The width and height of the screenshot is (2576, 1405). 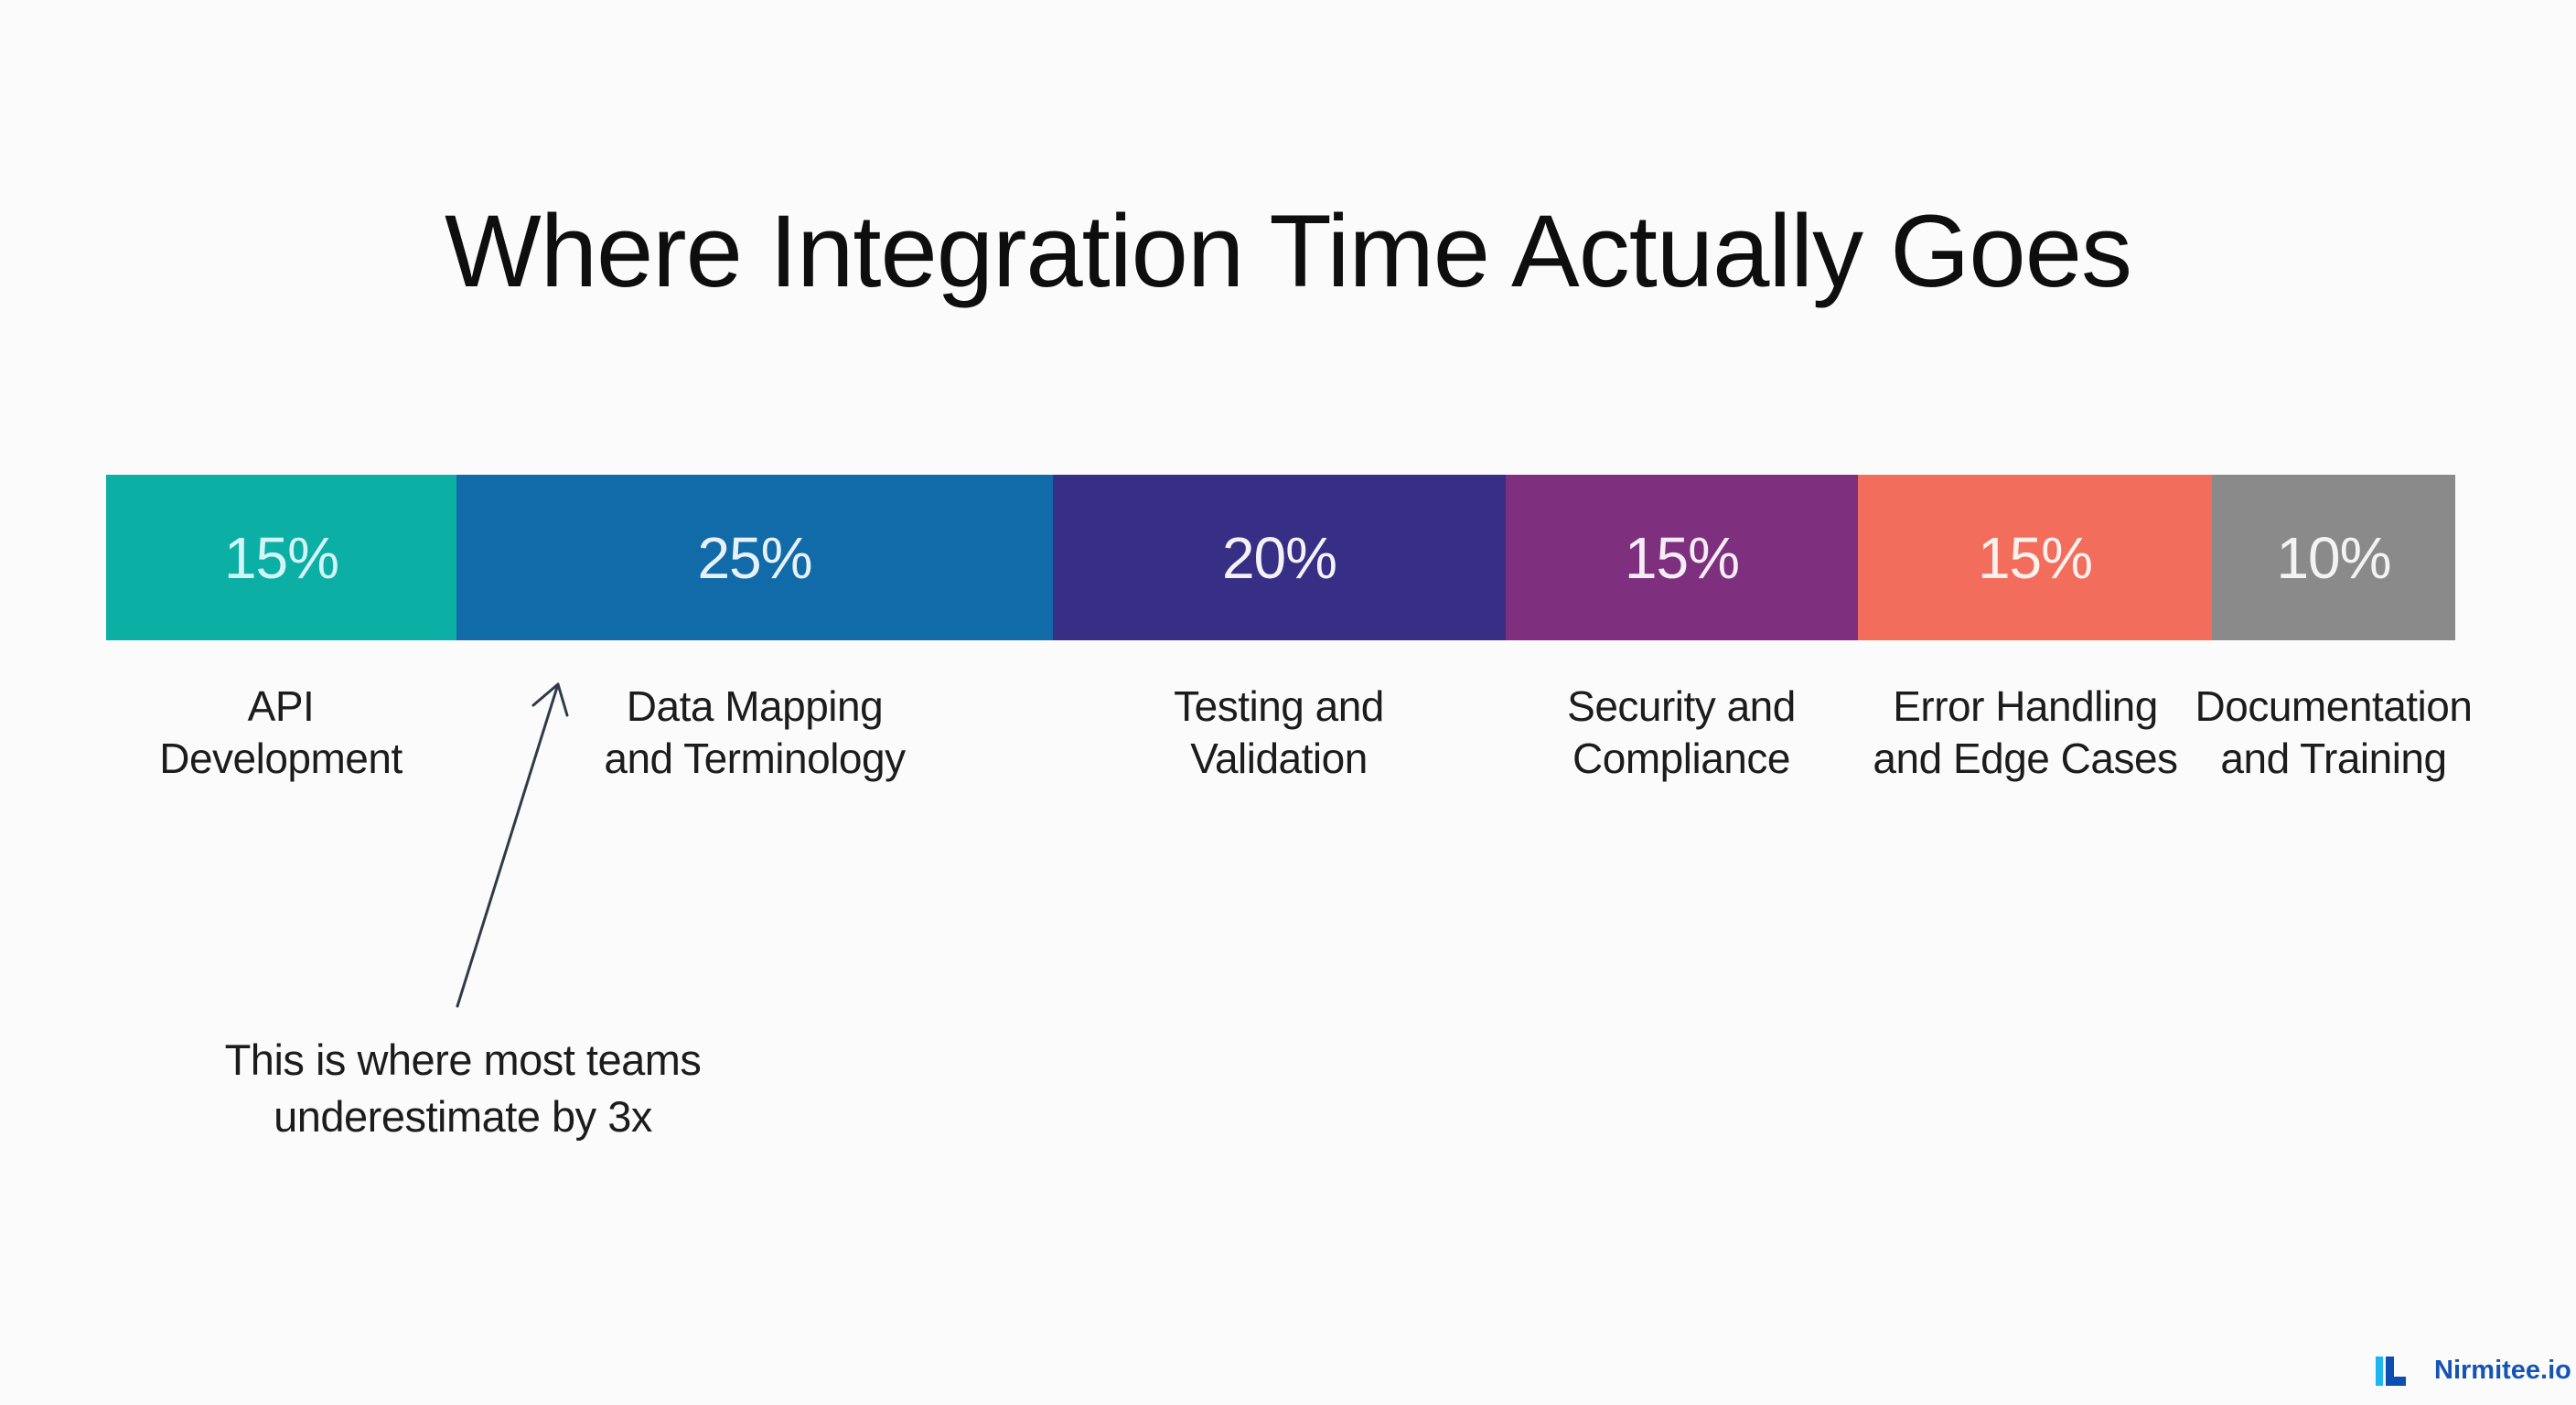 I want to click on segment-value: 25%, so click(x=755, y=557).